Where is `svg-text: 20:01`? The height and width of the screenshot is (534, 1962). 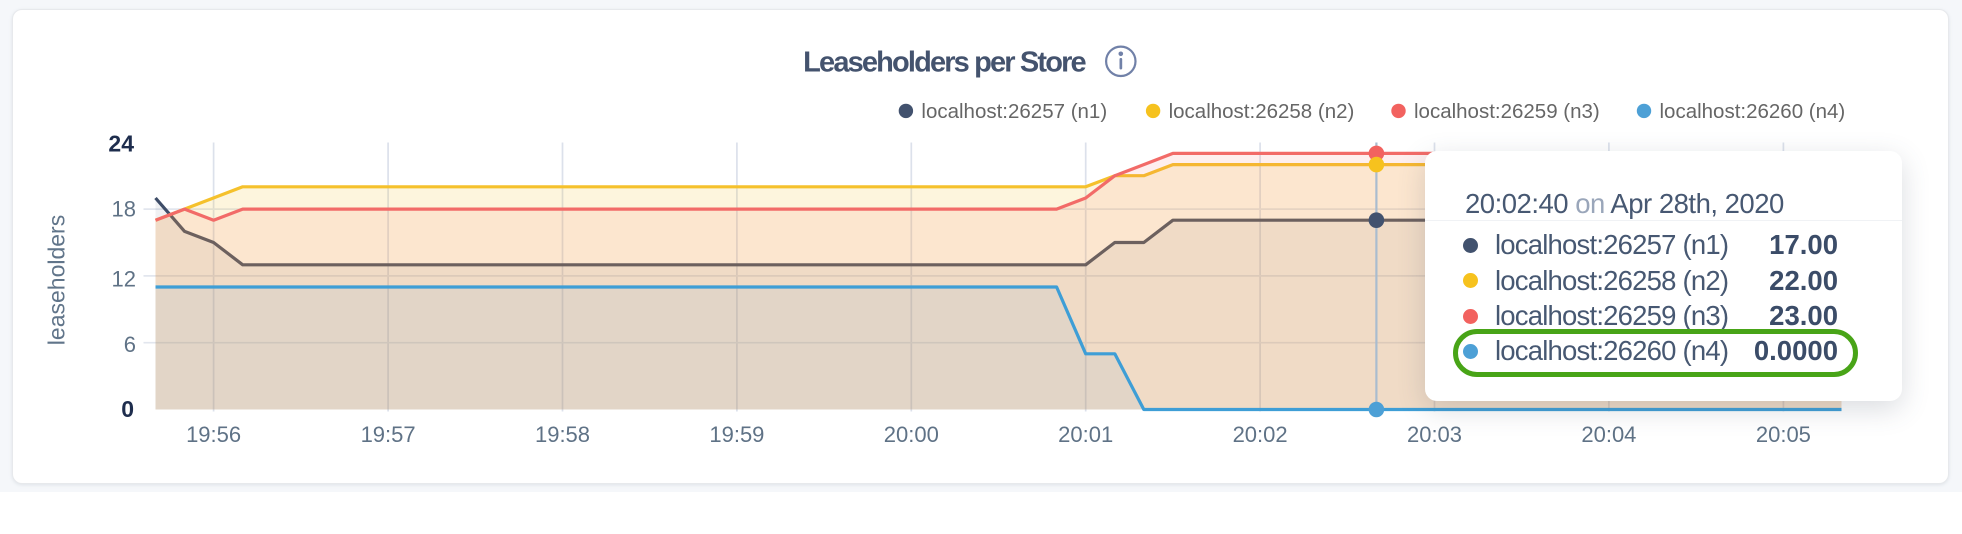
svg-text: 20:01 is located at coordinates (1085, 434).